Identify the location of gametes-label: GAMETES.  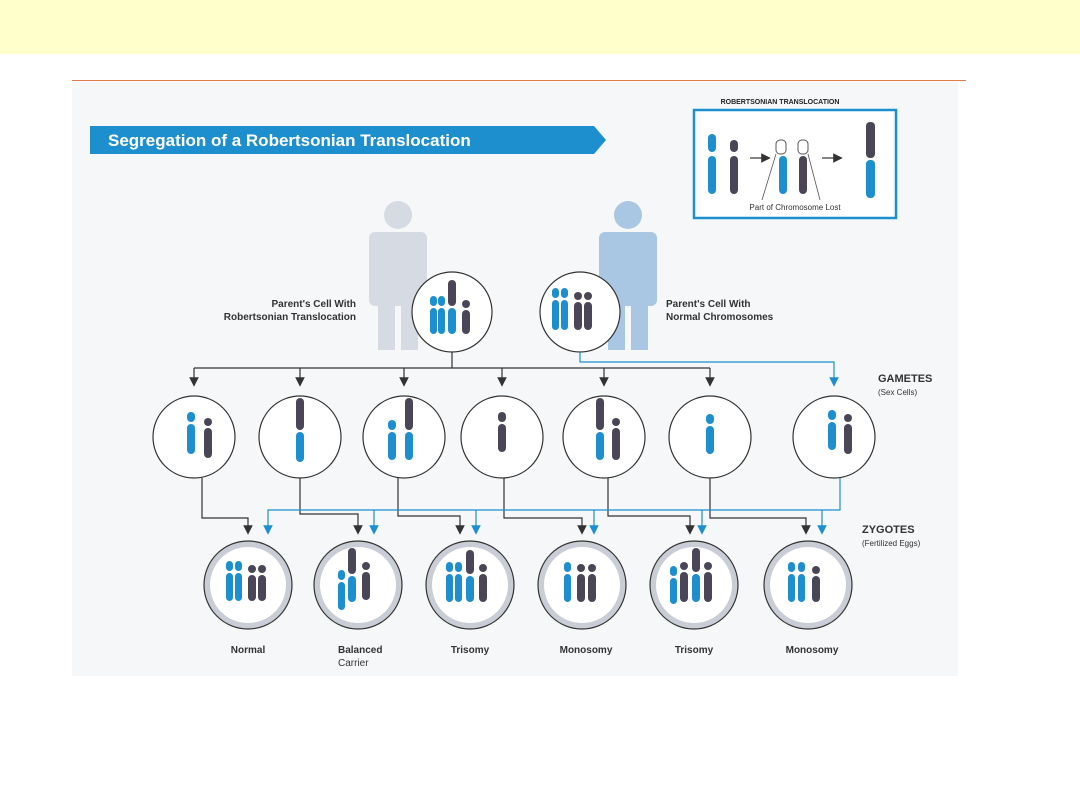
(905, 379).